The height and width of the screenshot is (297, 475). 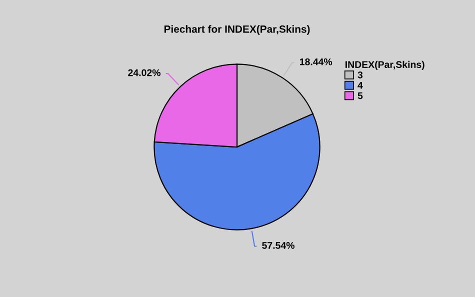 What do you see at coordinates (316, 62) in the screenshot?
I see `data-label: 18.44%` at bounding box center [316, 62].